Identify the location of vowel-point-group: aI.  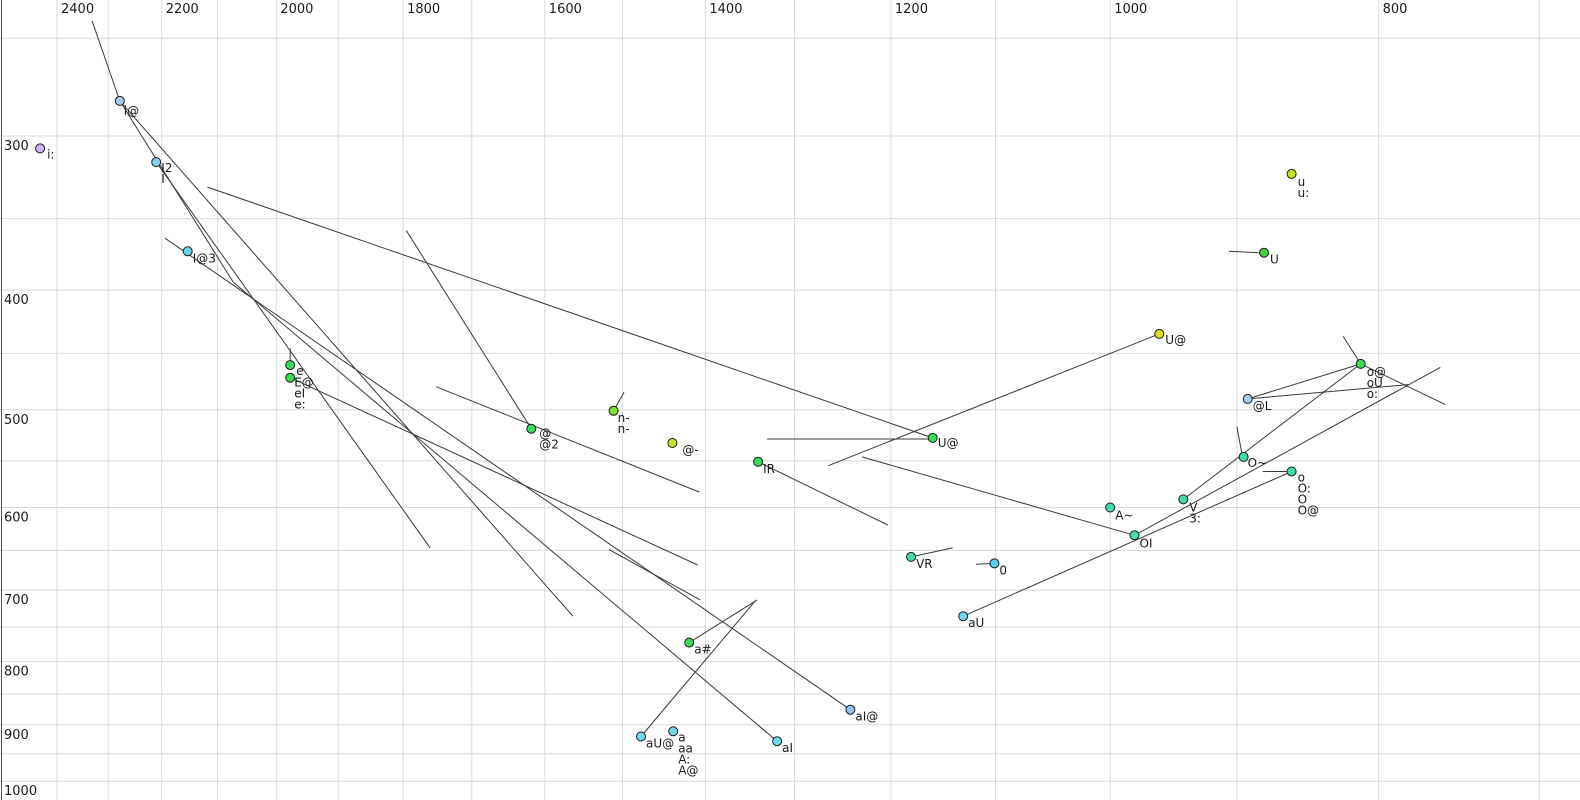
(782, 745).